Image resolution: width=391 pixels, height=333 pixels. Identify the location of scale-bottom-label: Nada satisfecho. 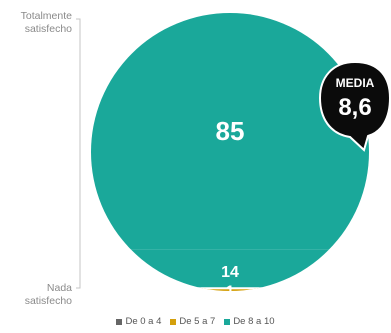
(37, 295).